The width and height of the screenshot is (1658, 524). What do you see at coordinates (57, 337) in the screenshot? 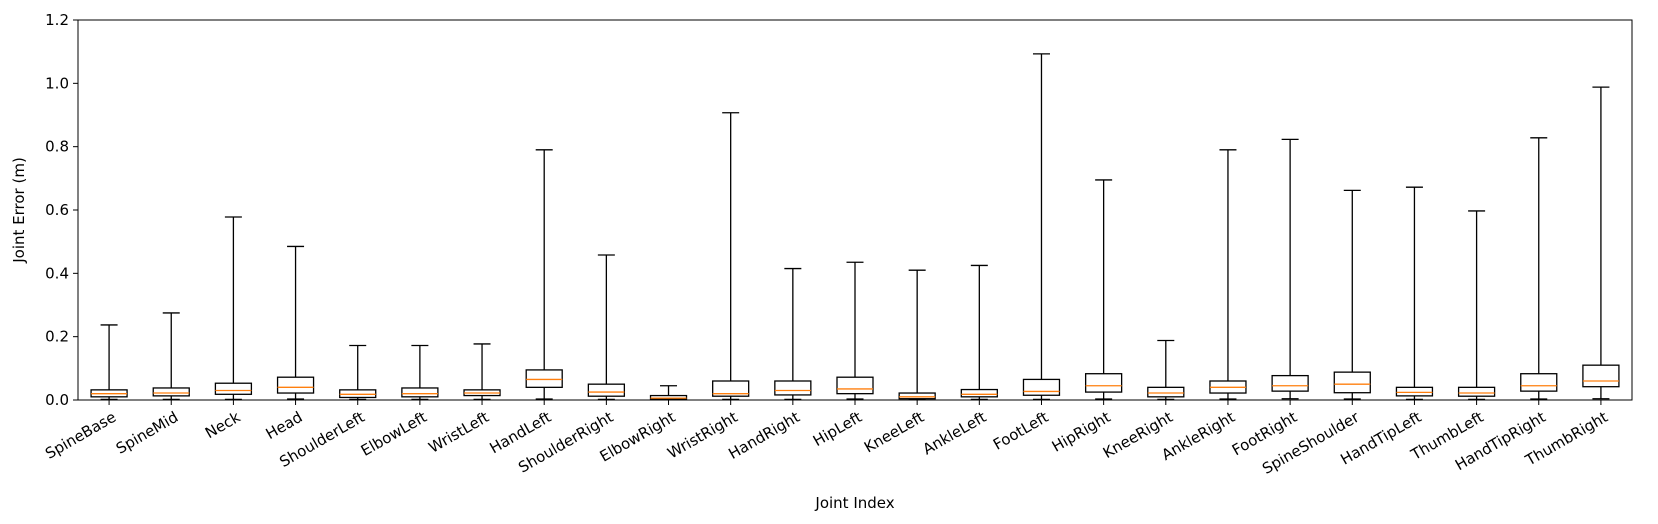
I see `y-tick-label: 0.2` at bounding box center [57, 337].